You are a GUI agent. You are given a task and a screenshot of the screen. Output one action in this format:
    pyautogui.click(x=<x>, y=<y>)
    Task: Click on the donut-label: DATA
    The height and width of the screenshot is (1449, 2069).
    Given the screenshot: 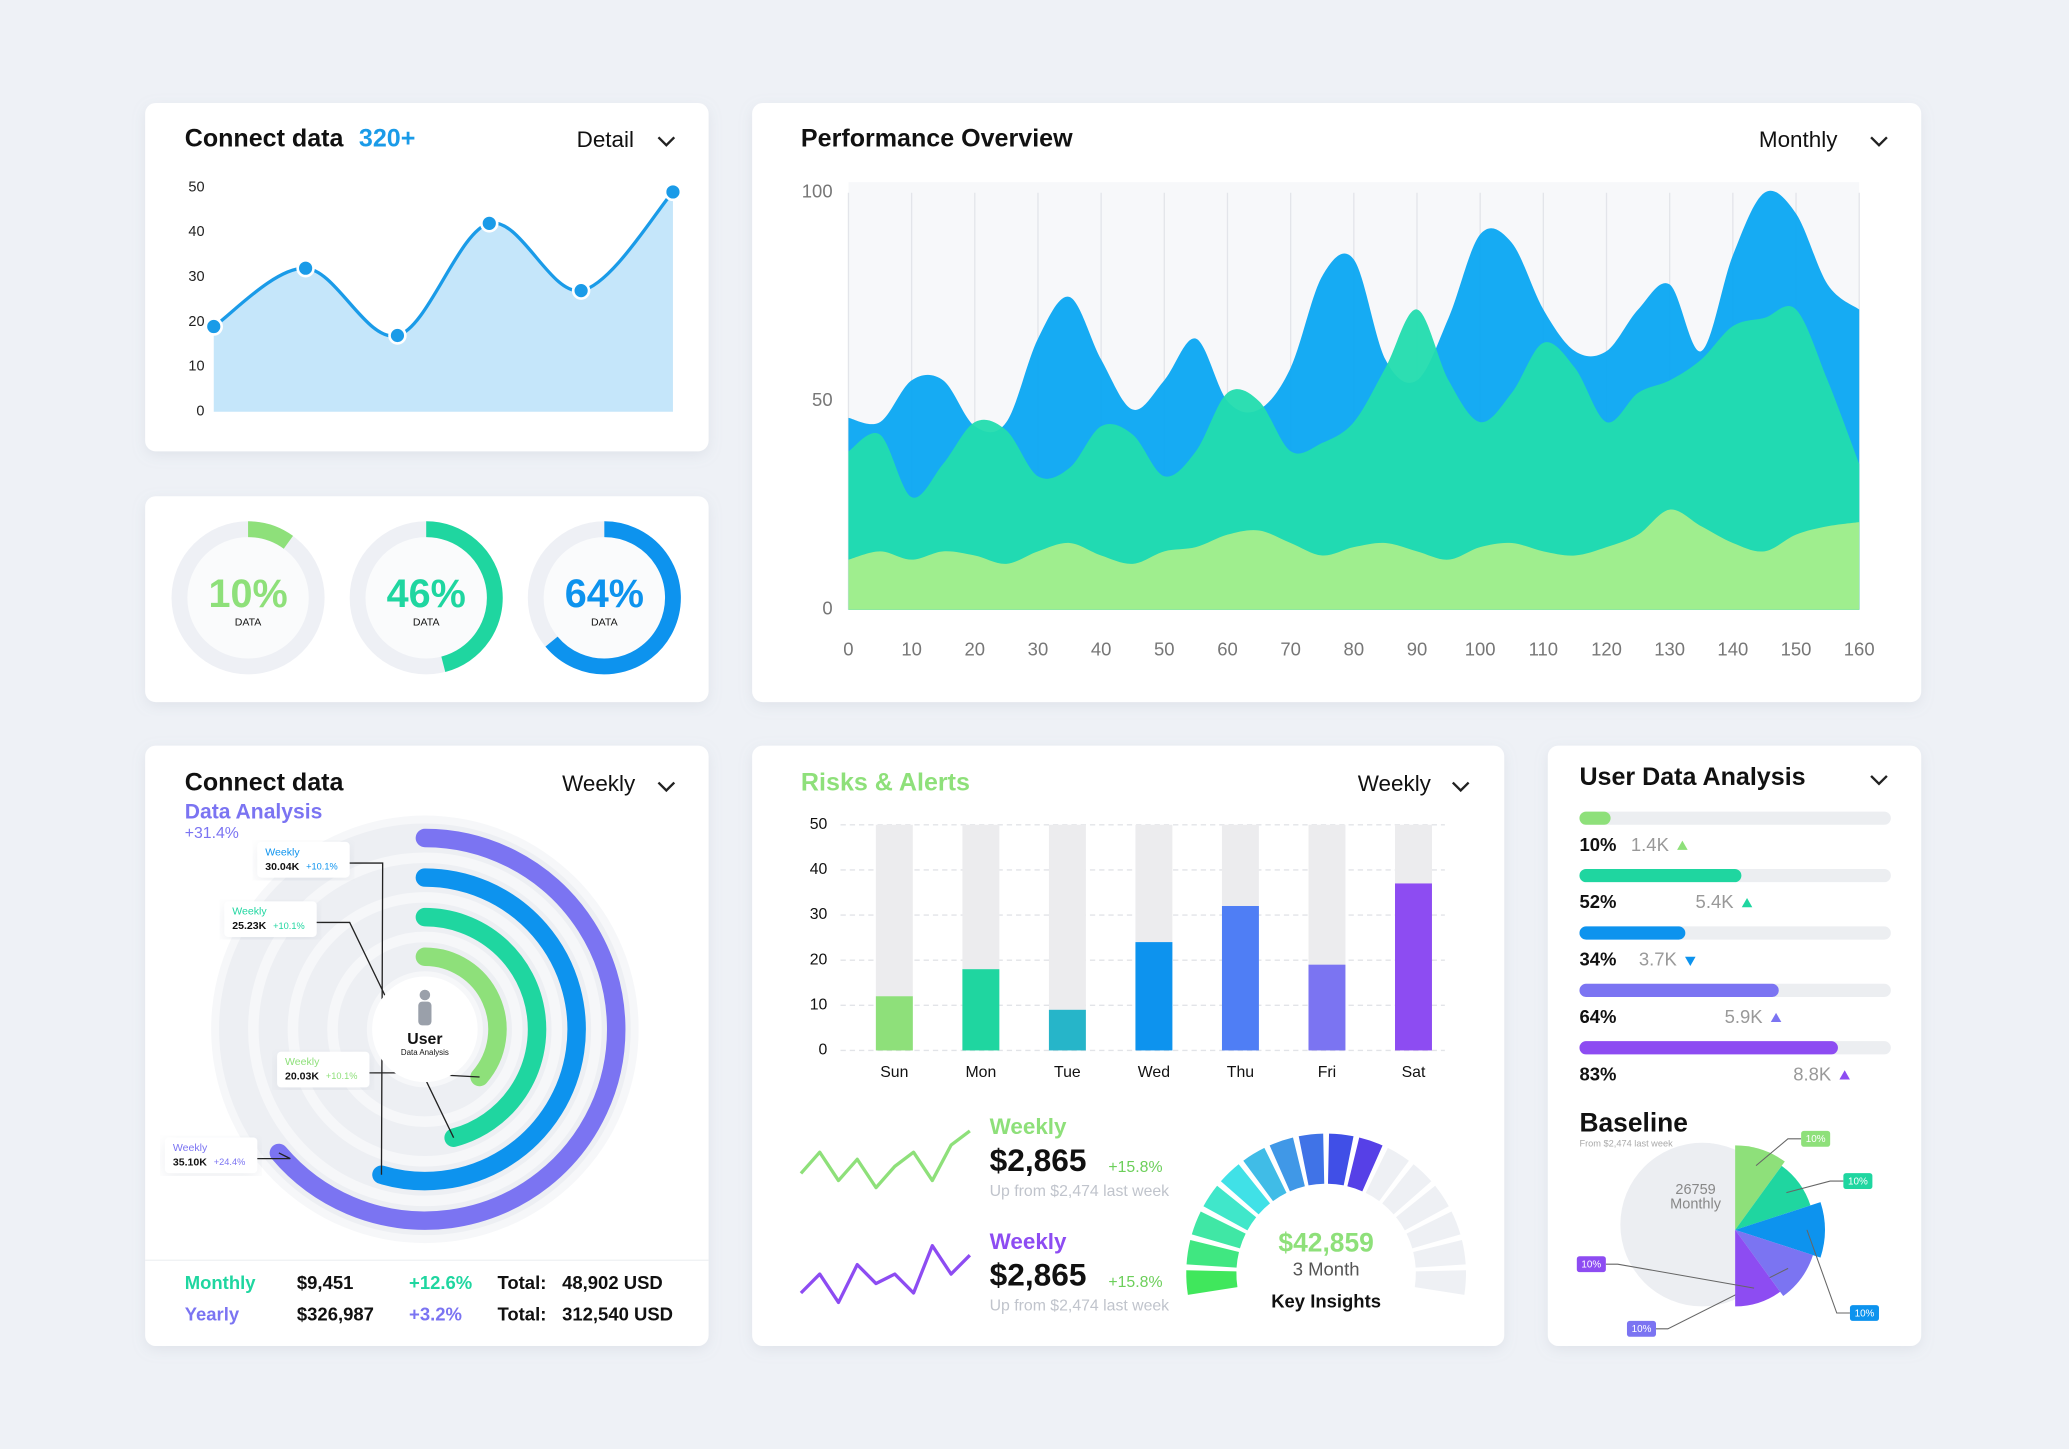 What is the action you would take?
    pyautogui.click(x=427, y=623)
    